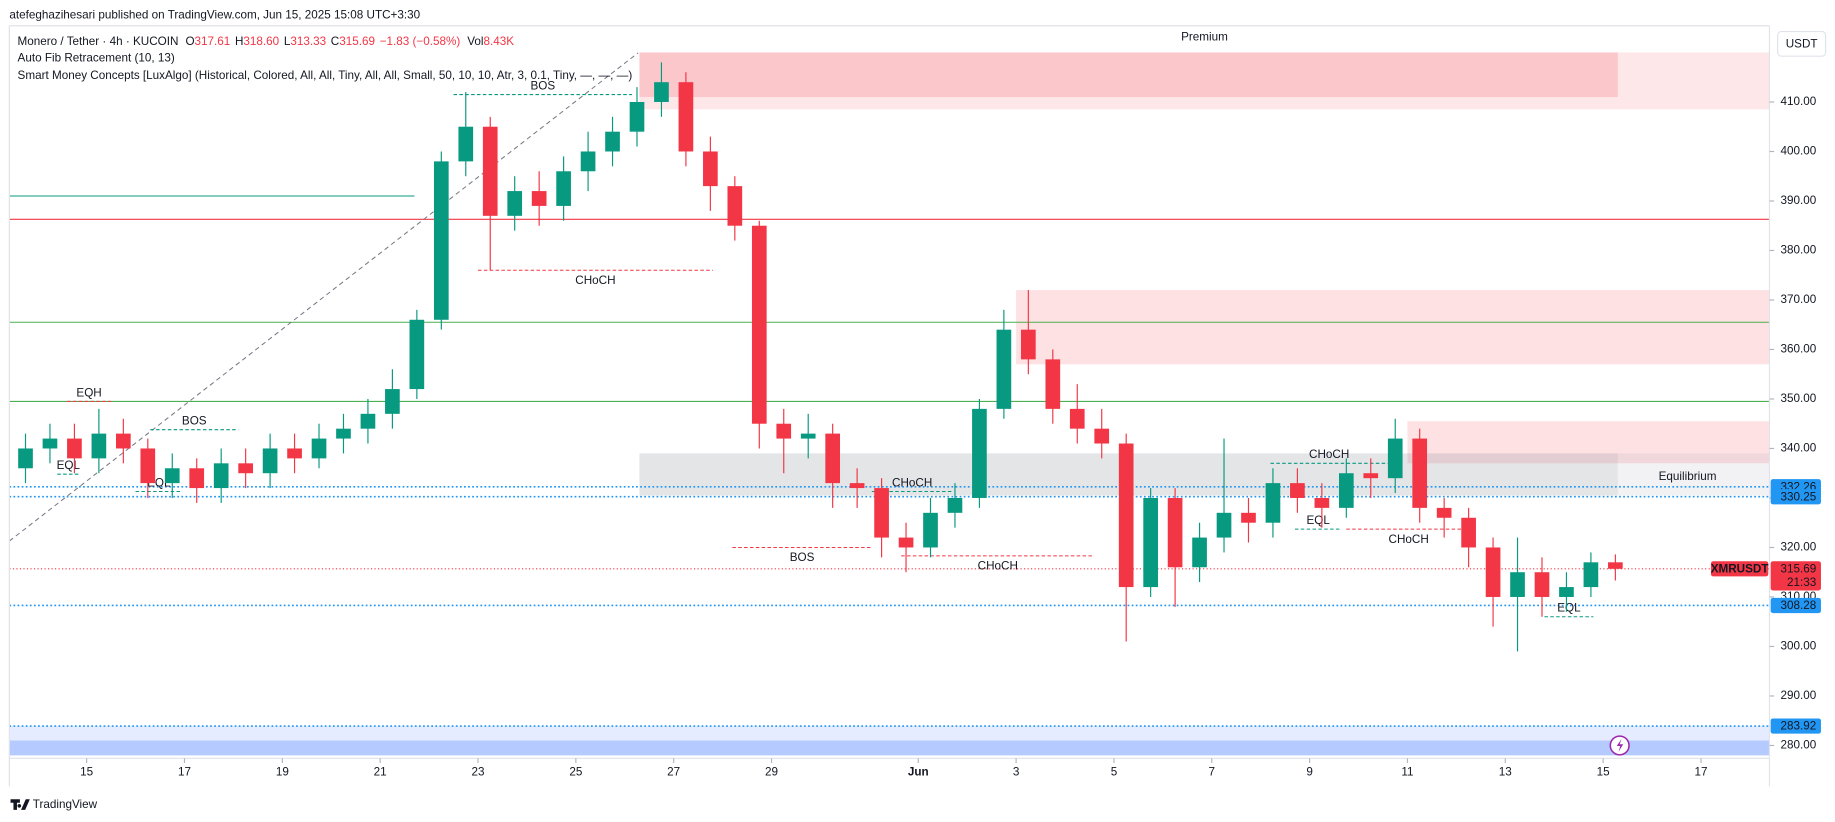 The image size is (1835, 822). I want to click on x-tick-label: 23, so click(477, 771).